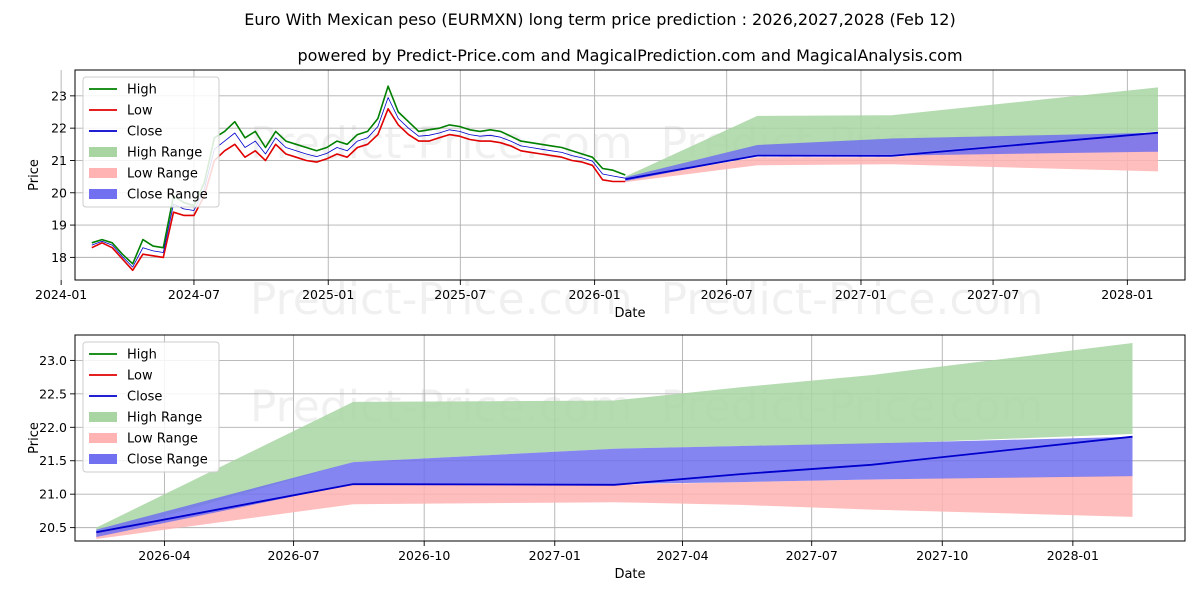 This screenshot has height=600, width=1200. Describe the element at coordinates (59, 128) in the screenshot. I see `y-tick-label: 22` at that location.